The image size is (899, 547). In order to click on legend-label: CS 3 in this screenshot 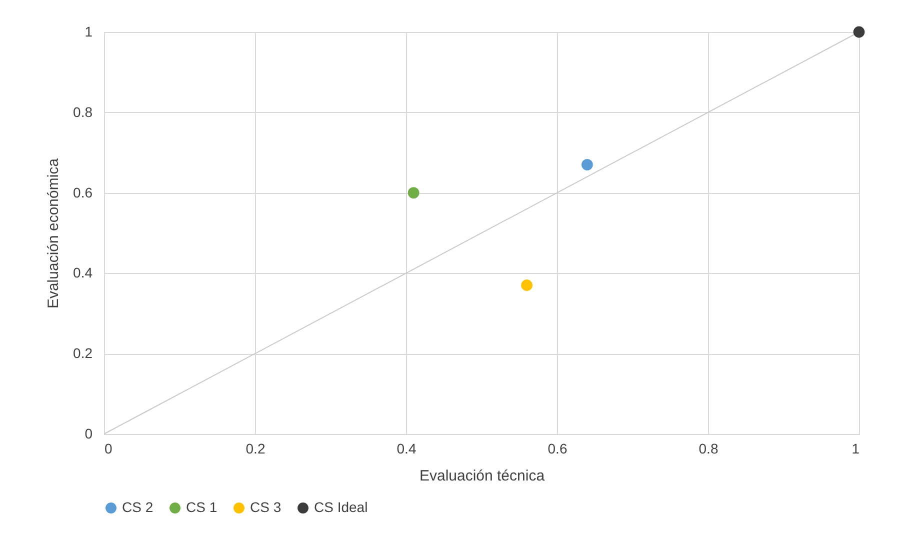, I will do `click(266, 507)`.